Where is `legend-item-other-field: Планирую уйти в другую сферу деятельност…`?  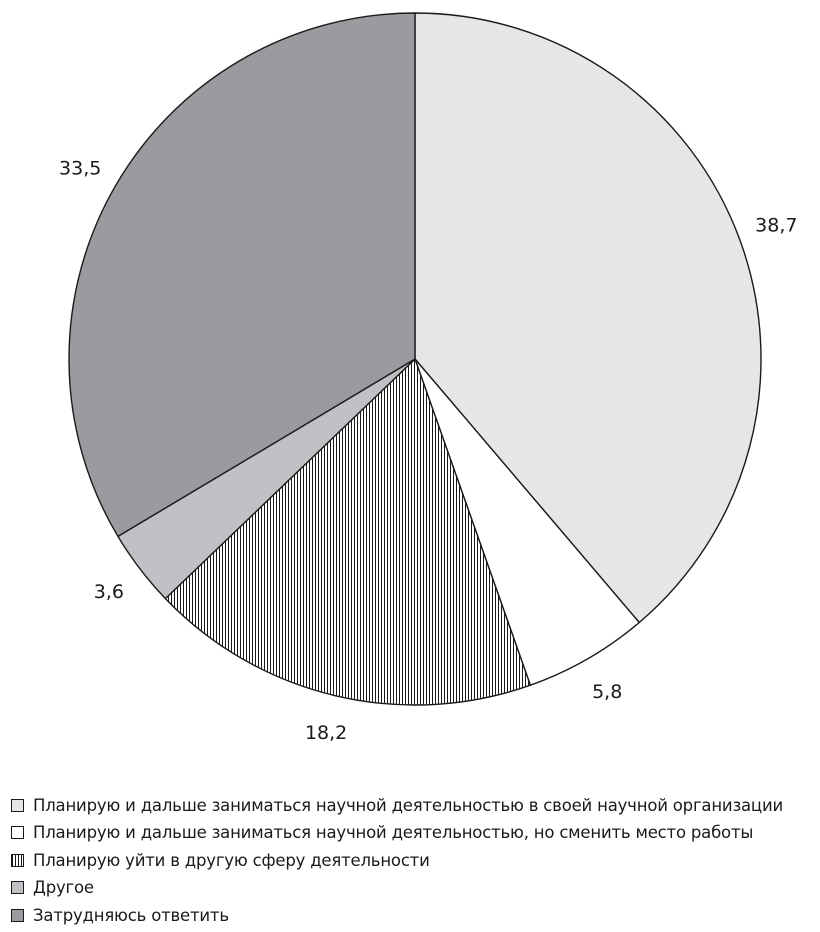 legend-item-other-field: Планирую уйти в другую сферу деятельност… is located at coordinates (397, 860).